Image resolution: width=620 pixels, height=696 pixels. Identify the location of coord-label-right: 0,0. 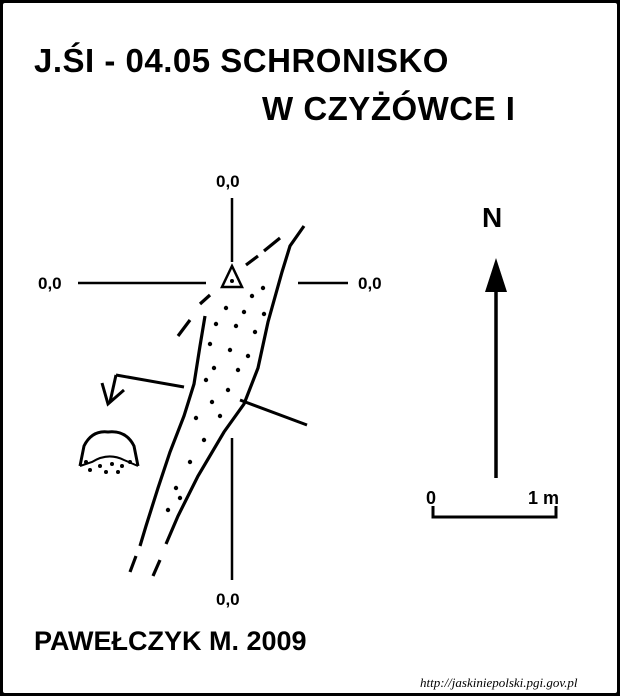
(370, 283).